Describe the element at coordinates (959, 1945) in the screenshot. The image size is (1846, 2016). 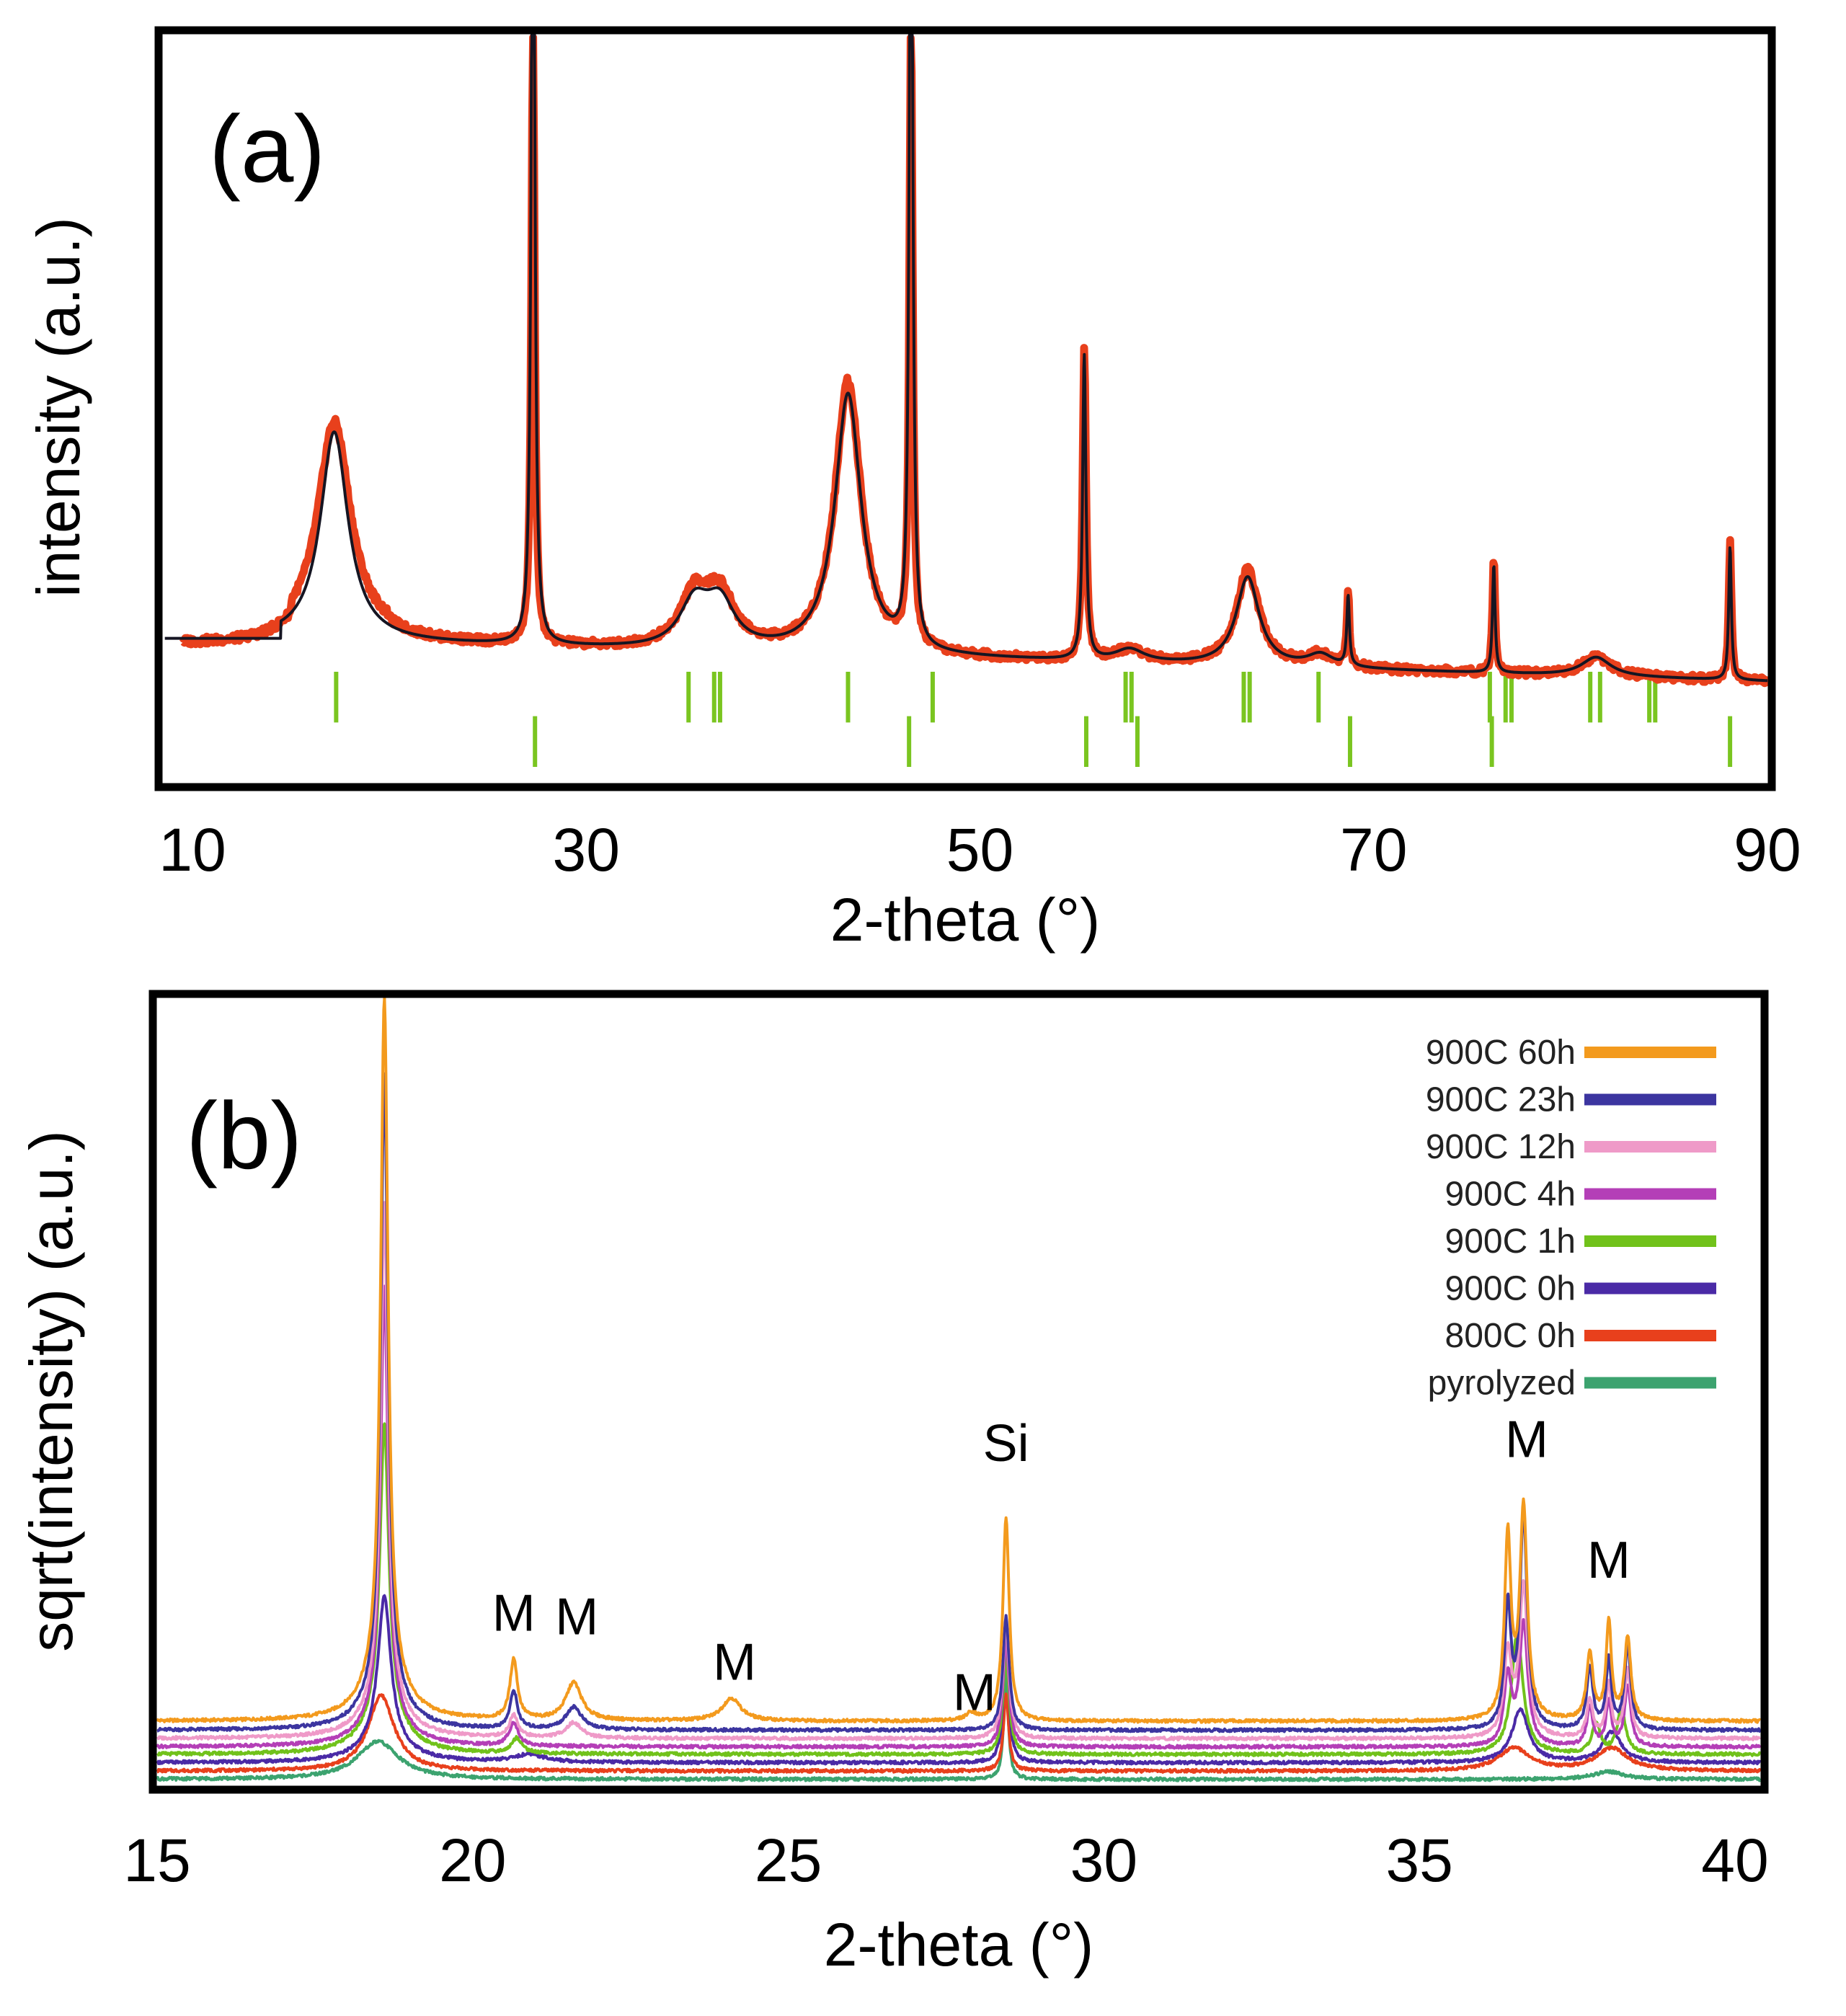
I see `panel-b-x-axis-label: 2-theta (°)` at that location.